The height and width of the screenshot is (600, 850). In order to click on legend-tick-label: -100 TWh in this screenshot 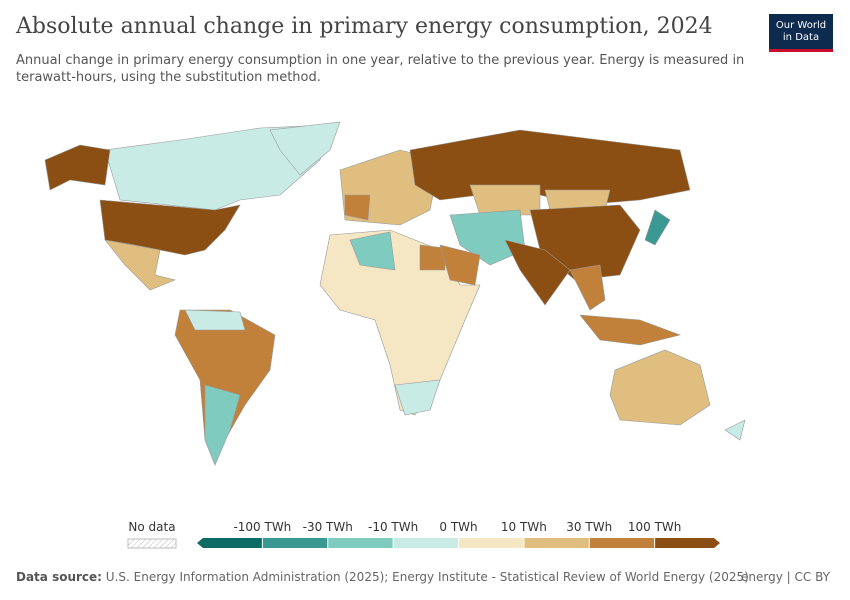, I will do `click(262, 527)`.